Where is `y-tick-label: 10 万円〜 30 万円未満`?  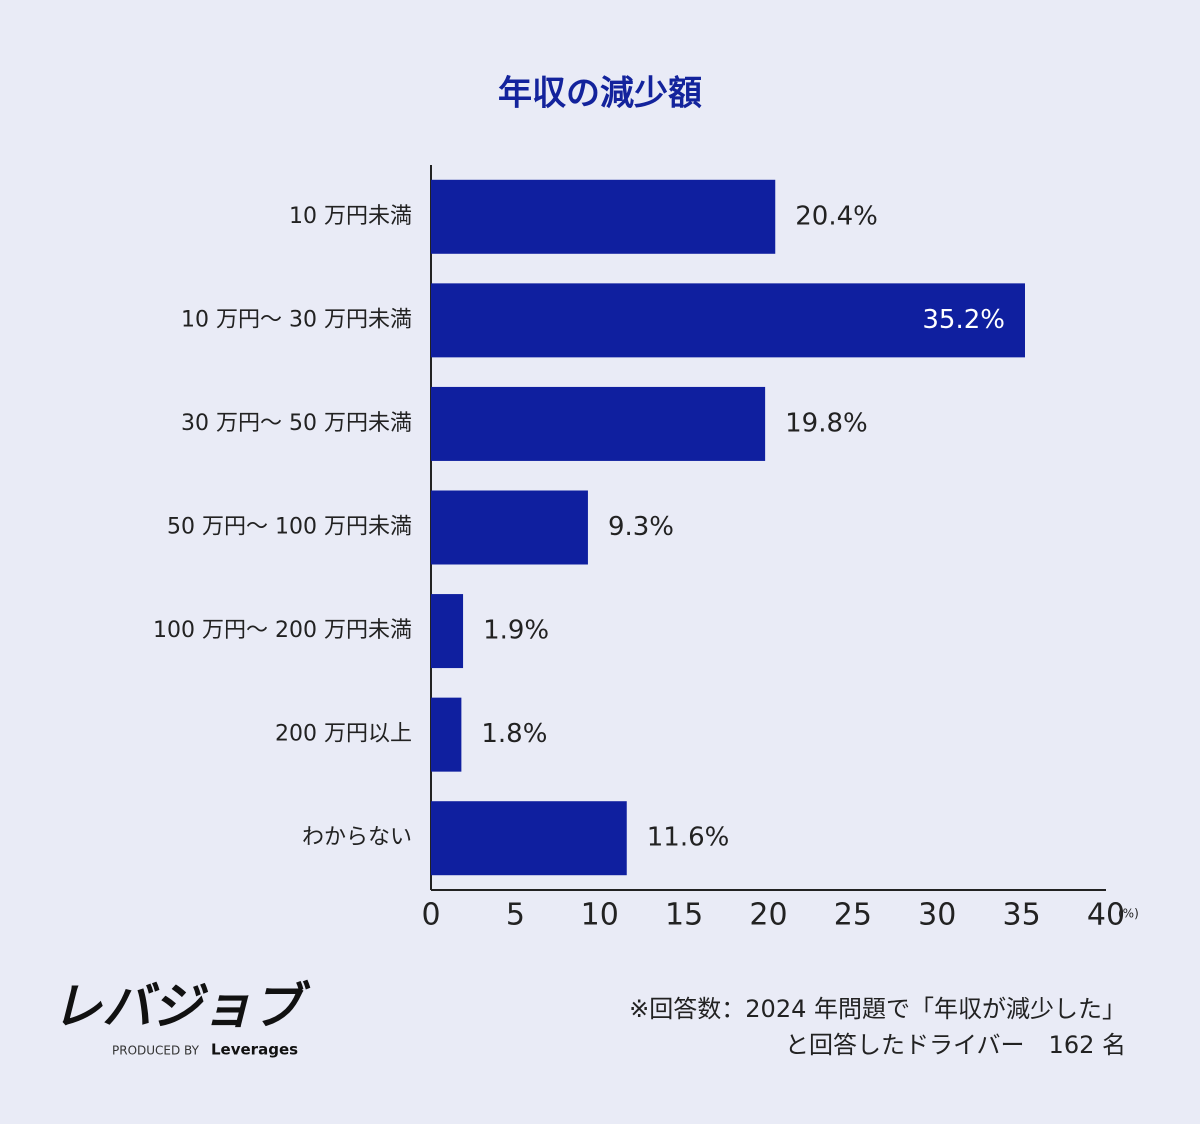 y-tick-label: 10 万円〜 30 万円未満 is located at coordinates (296, 319).